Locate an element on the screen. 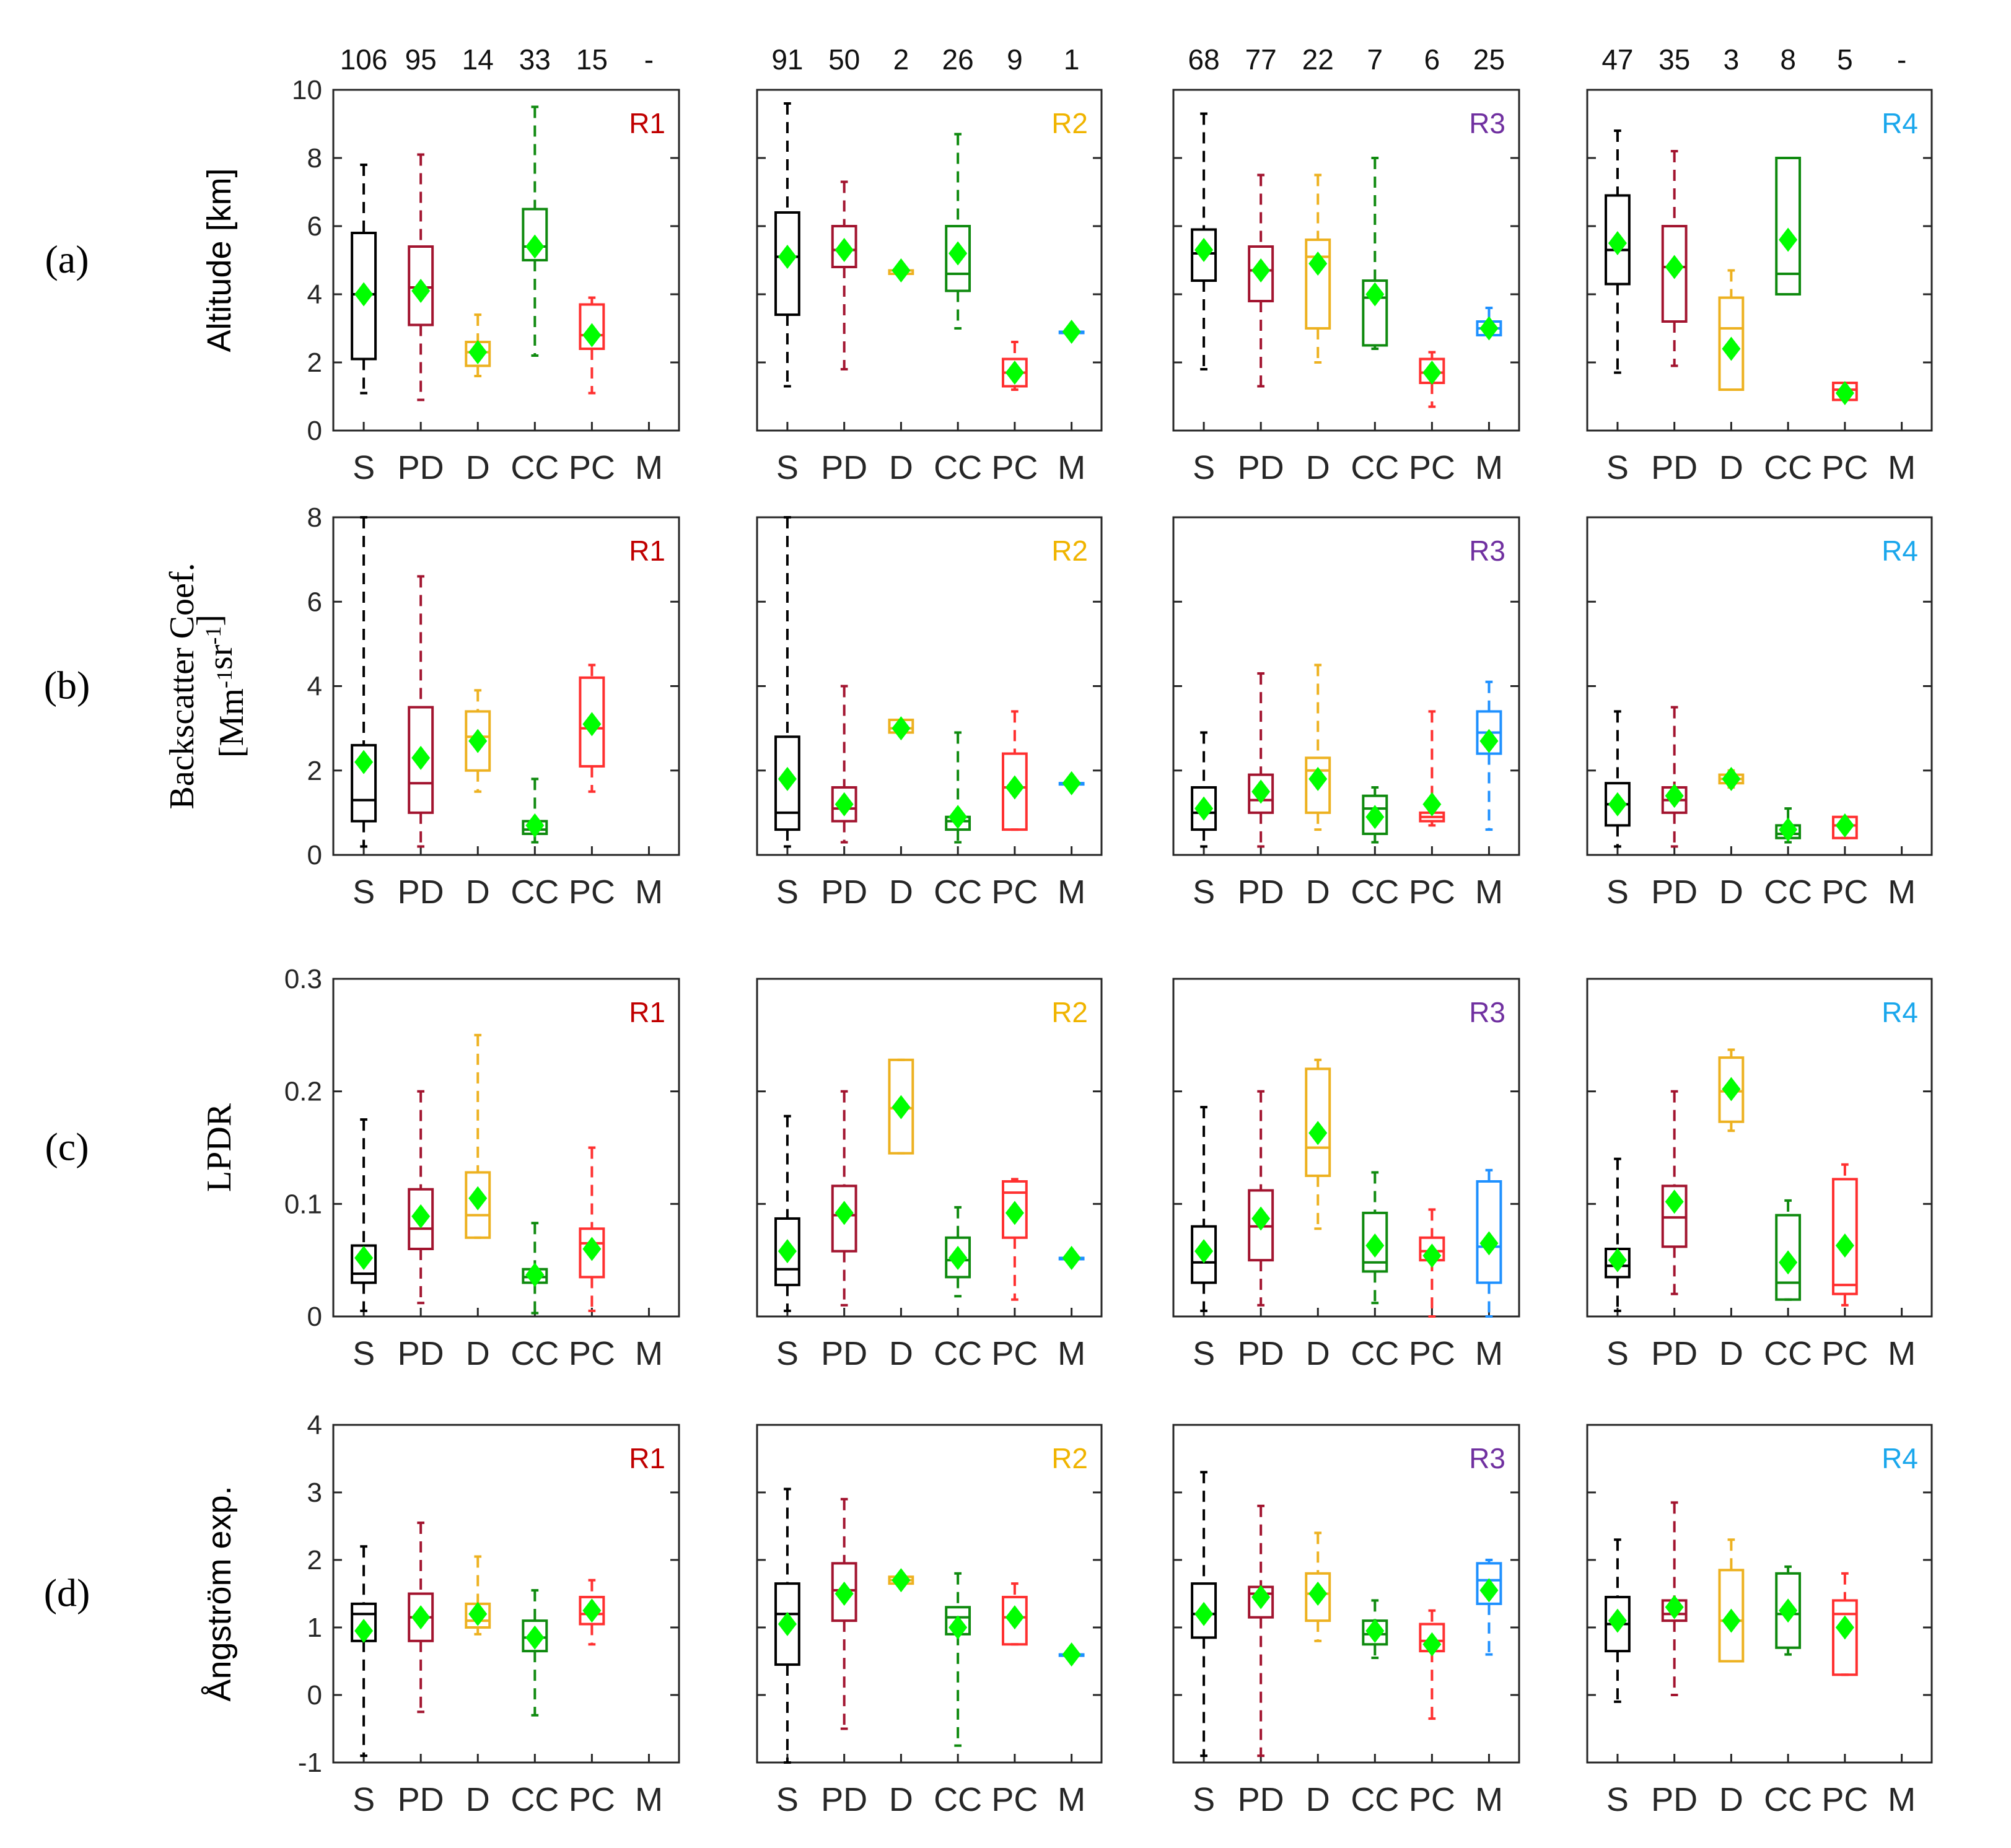  count-label: 14 is located at coordinates (478, 60).